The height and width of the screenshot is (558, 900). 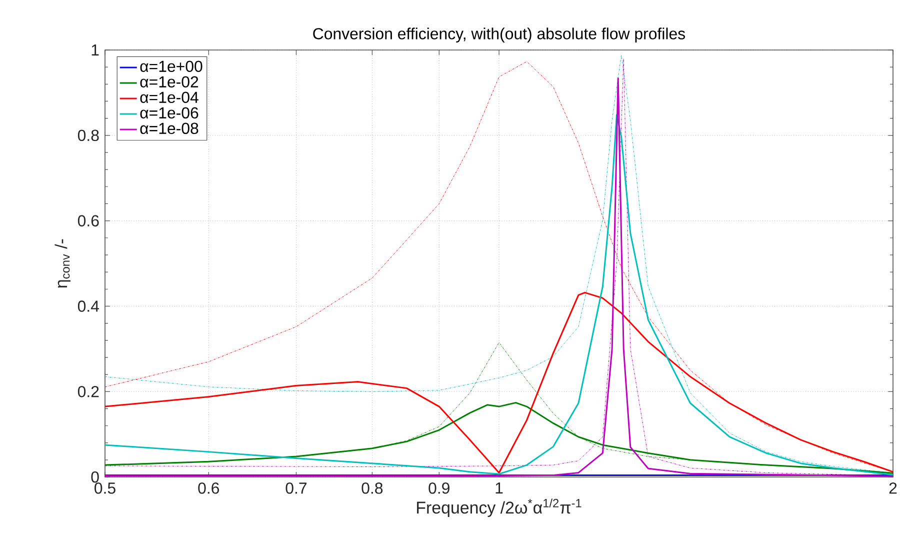 I want to click on y-tick-label: 0.6, so click(x=88, y=220).